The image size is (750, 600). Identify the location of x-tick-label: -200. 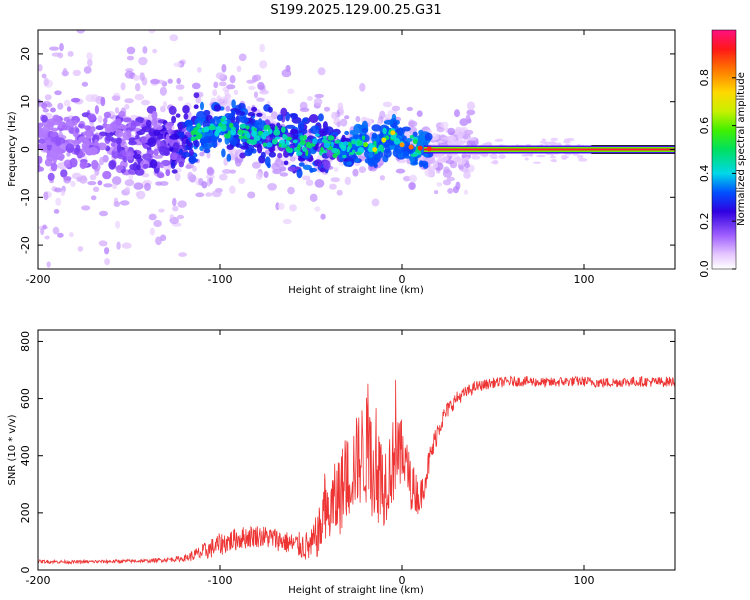
(38, 279).